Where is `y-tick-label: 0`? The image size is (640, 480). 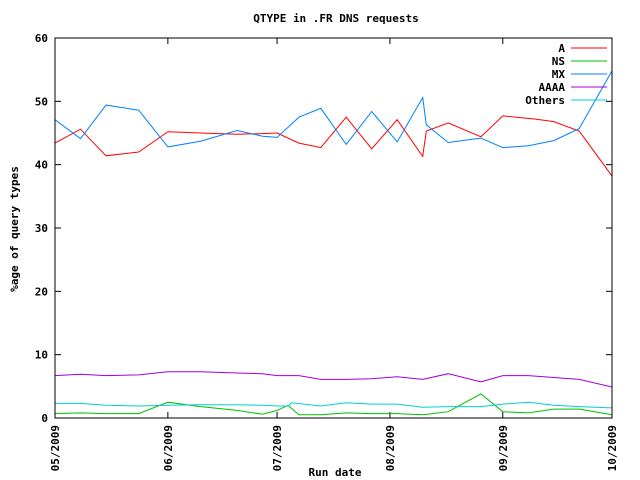 y-tick-label: 0 is located at coordinates (44, 418).